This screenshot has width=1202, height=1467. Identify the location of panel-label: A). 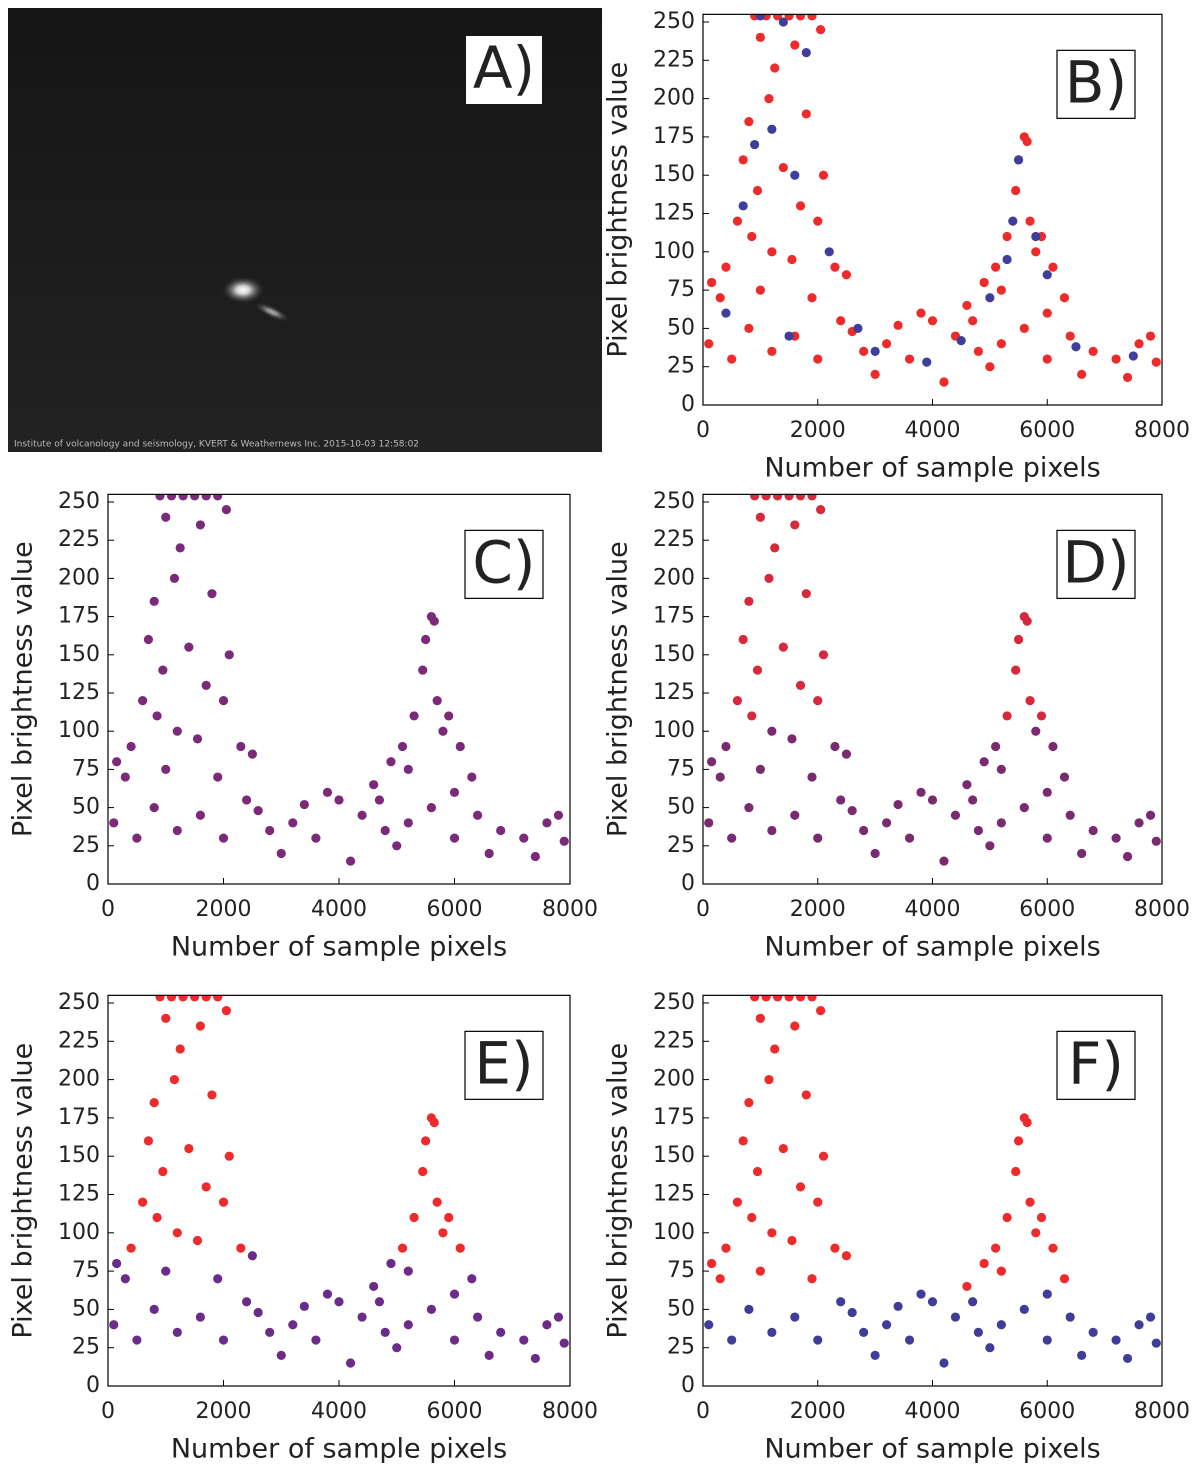
(504, 68).